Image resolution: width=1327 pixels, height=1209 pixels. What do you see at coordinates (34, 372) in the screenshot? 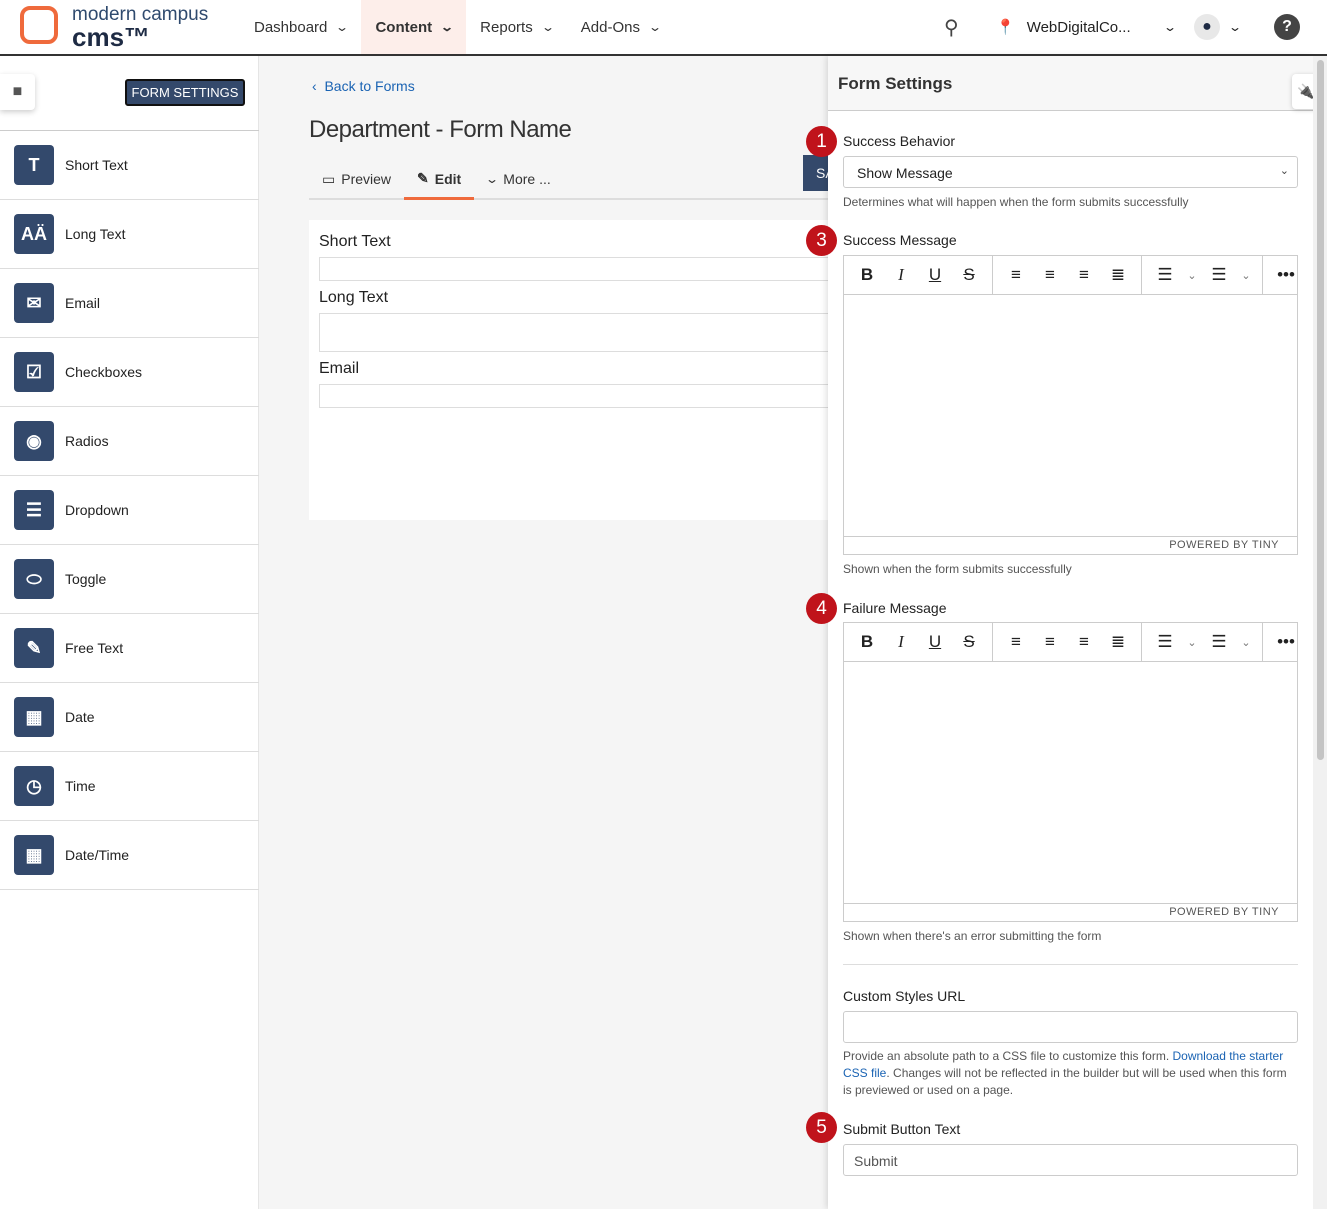
I see `field-type-icon: ☑` at bounding box center [34, 372].